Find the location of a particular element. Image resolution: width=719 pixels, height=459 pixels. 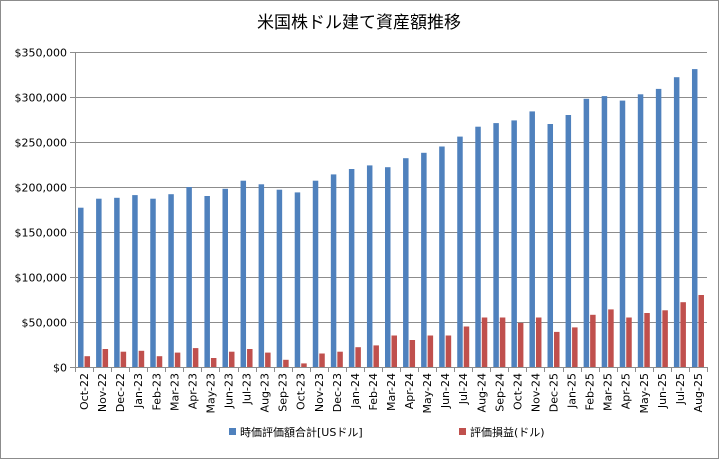

x-tick-label: Mar-25 is located at coordinates (608, 392).